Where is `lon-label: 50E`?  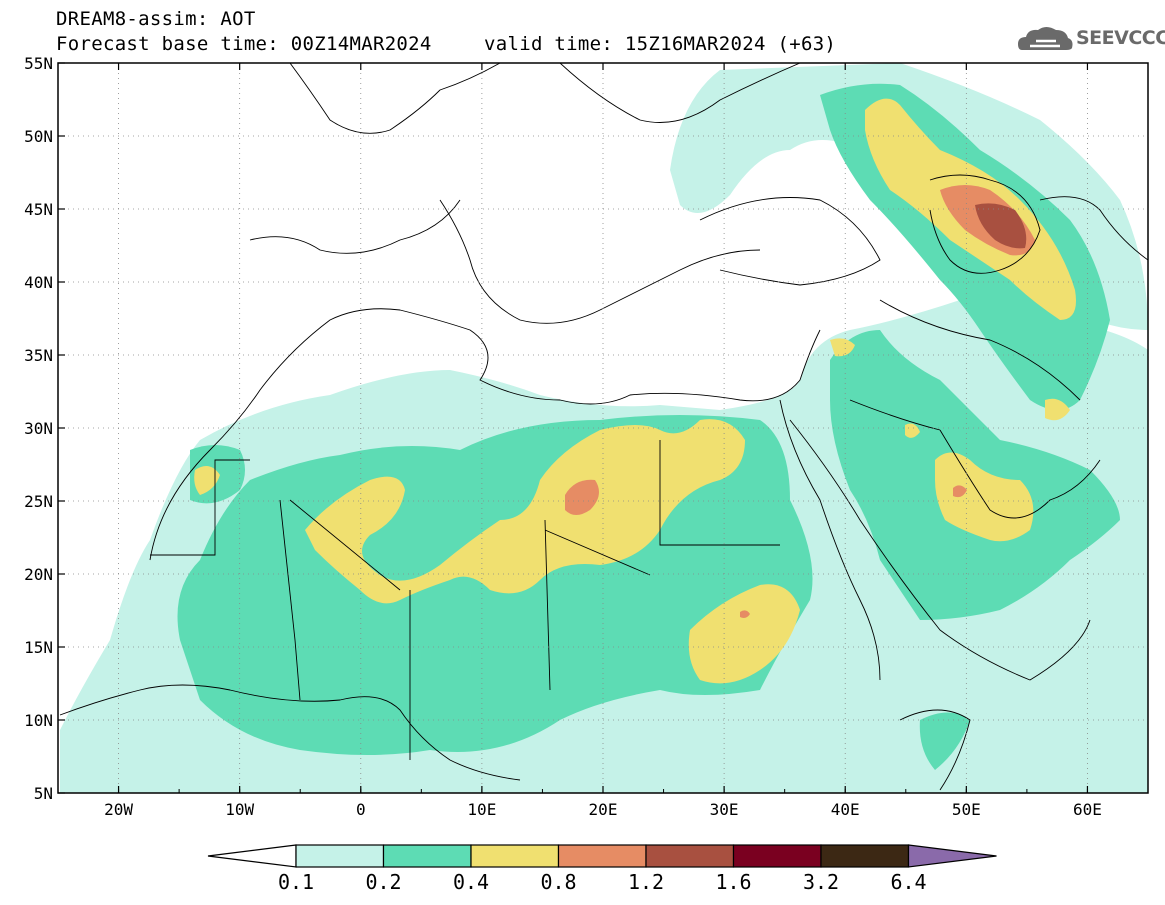
lon-label: 50E is located at coordinates (966, 809).